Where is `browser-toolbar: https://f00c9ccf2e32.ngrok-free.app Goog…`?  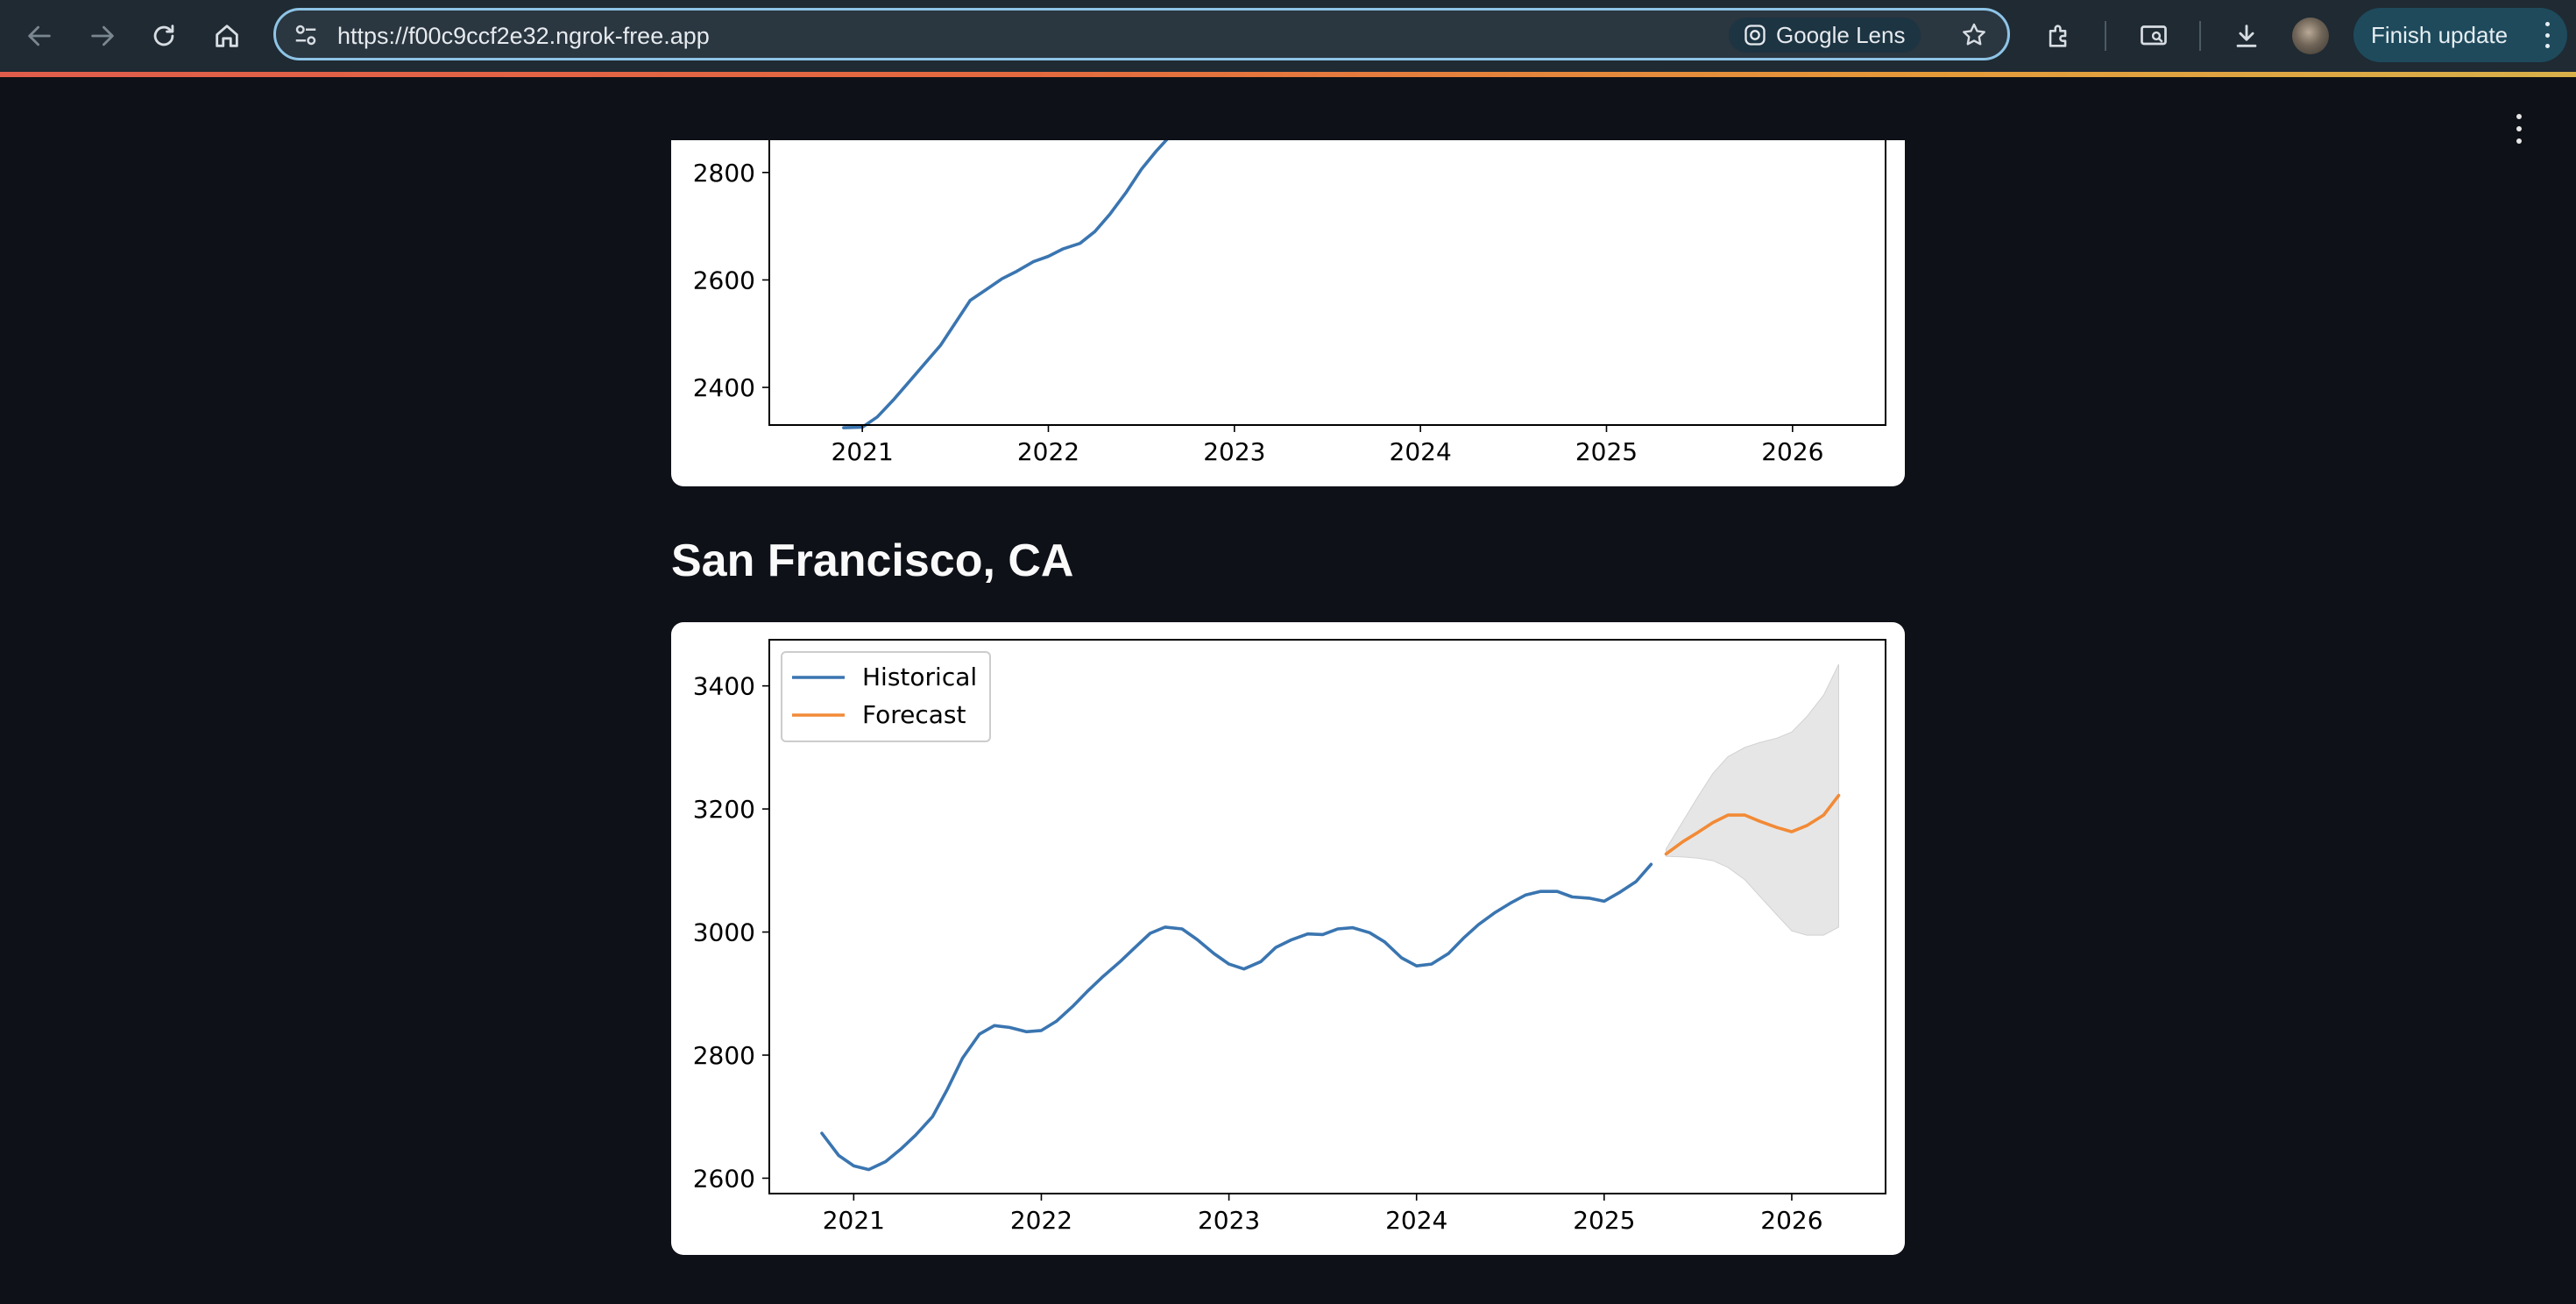 browser-toolbar: https://f00c9ccf2e32.ngrok-free.app Goog… is located at coordinates (1288, 36).